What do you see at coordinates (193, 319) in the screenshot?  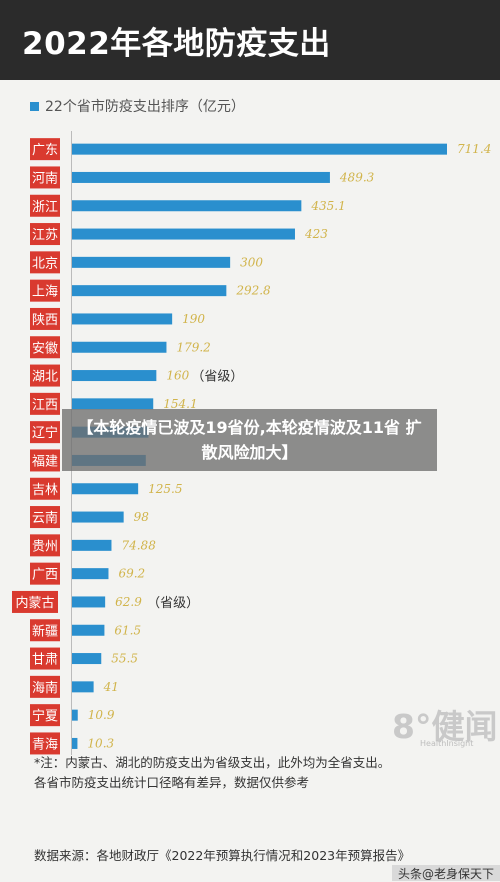 I see `value-label: 190` at bounding box center [193, 319].